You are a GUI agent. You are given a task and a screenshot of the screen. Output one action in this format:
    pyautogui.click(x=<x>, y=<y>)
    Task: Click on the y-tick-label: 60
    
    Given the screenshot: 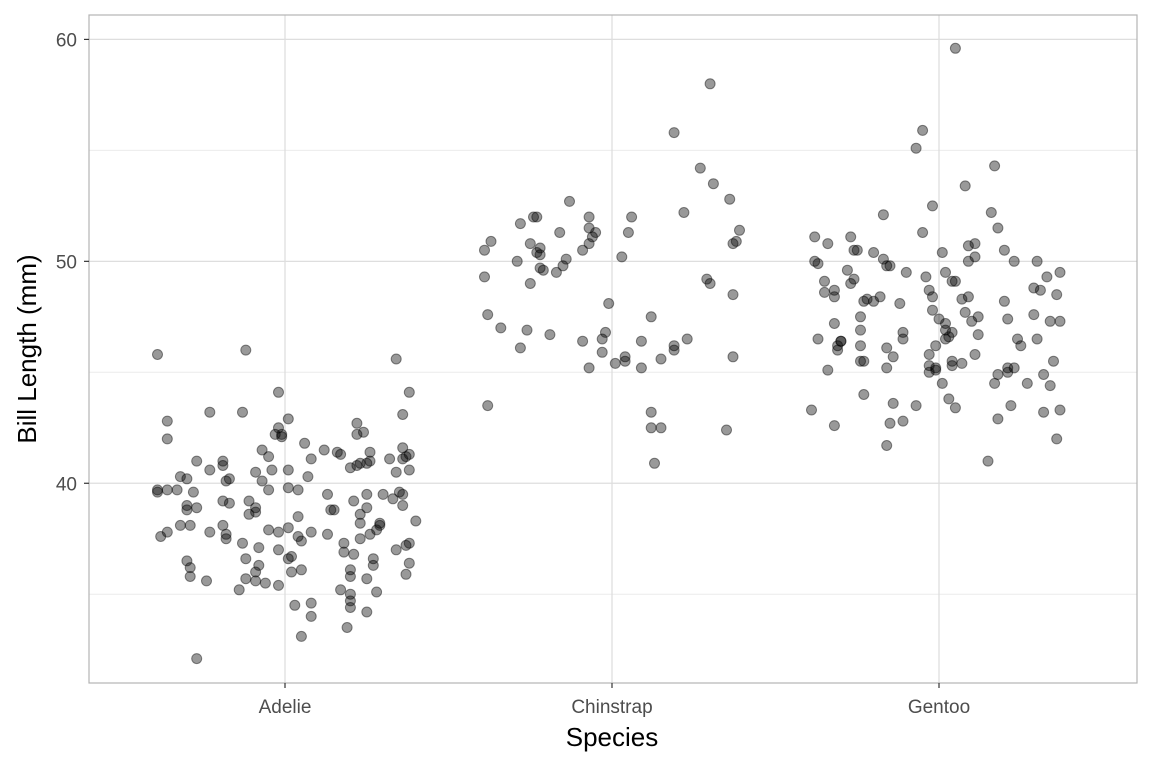 What is the action you would take?
    pyautogui.click(x=66, y=40)
    